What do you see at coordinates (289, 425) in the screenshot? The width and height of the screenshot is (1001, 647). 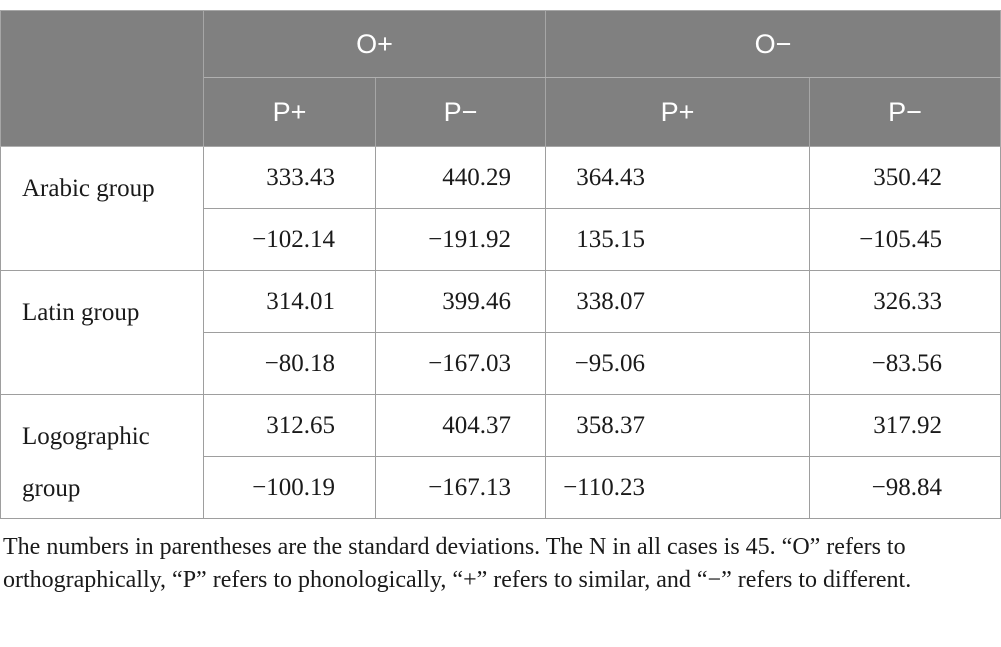 I see `mean-cell: 312.65` at bounding box center [289, 425].